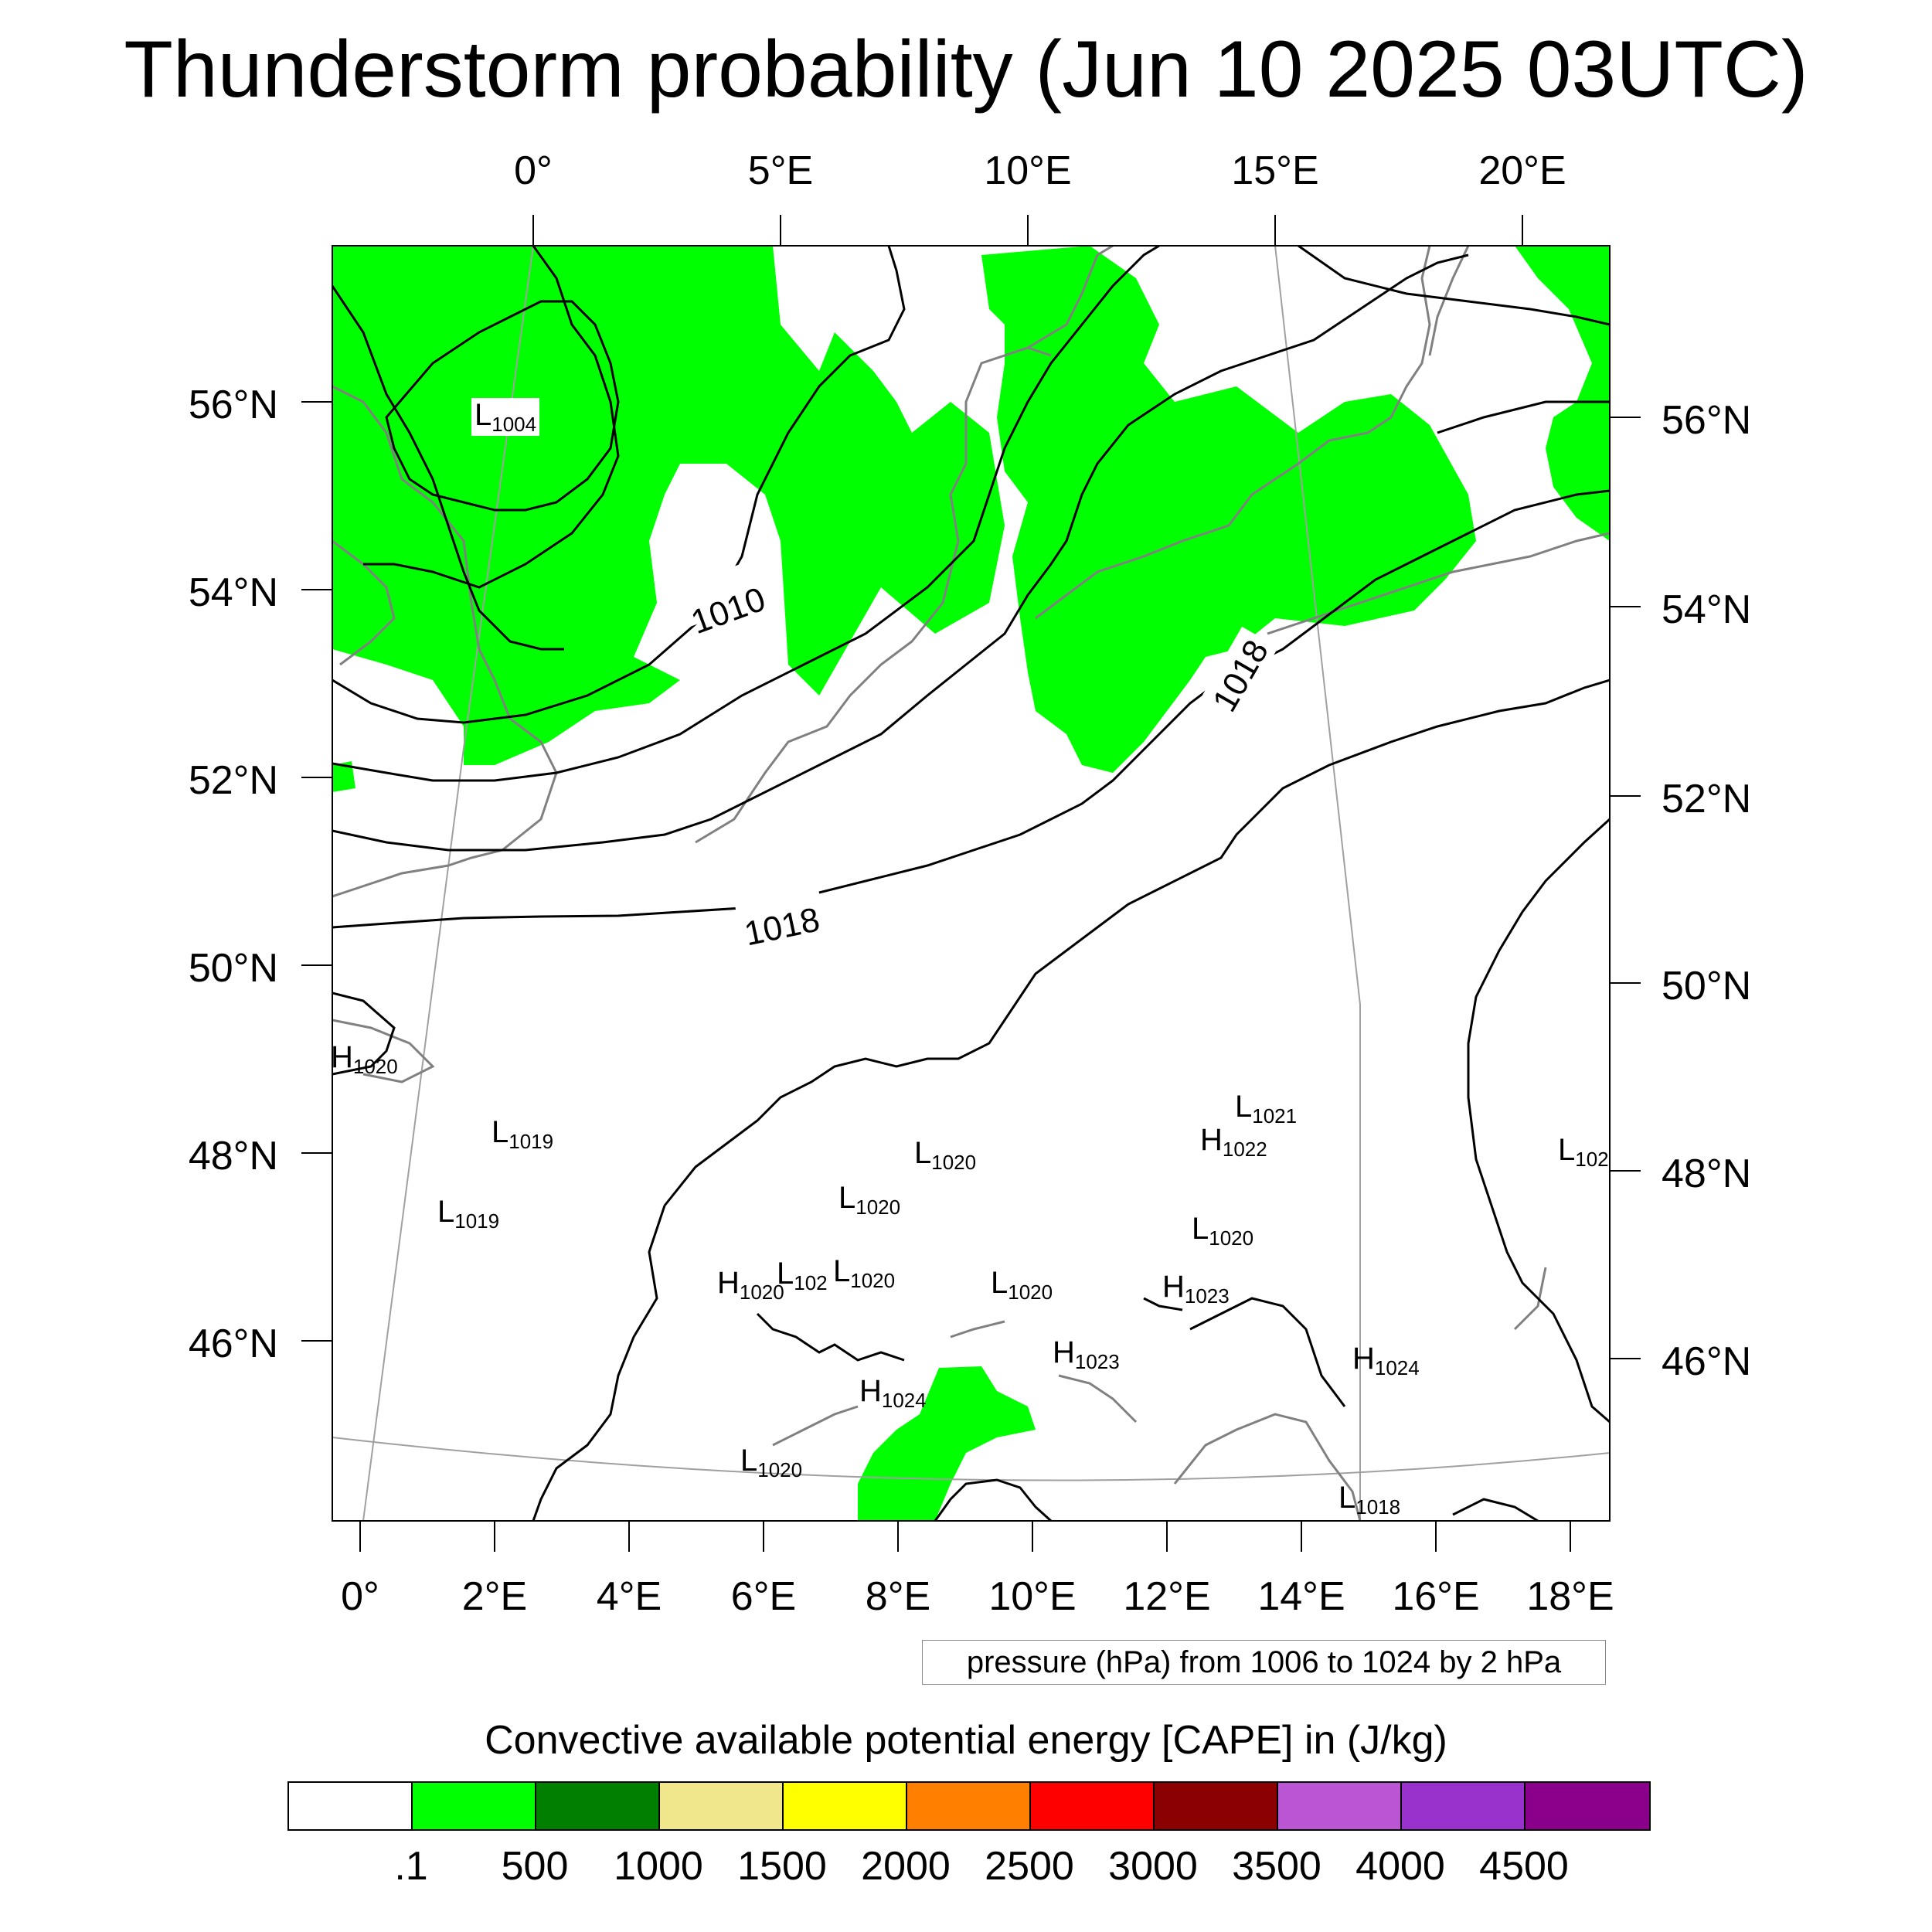 Image resolution: width=1932 pixels, height=1932 pixels. Describe the element at coordinates (233, 405) in the screenshot. I see `lat-label-left-56n: 56°N` at that location.